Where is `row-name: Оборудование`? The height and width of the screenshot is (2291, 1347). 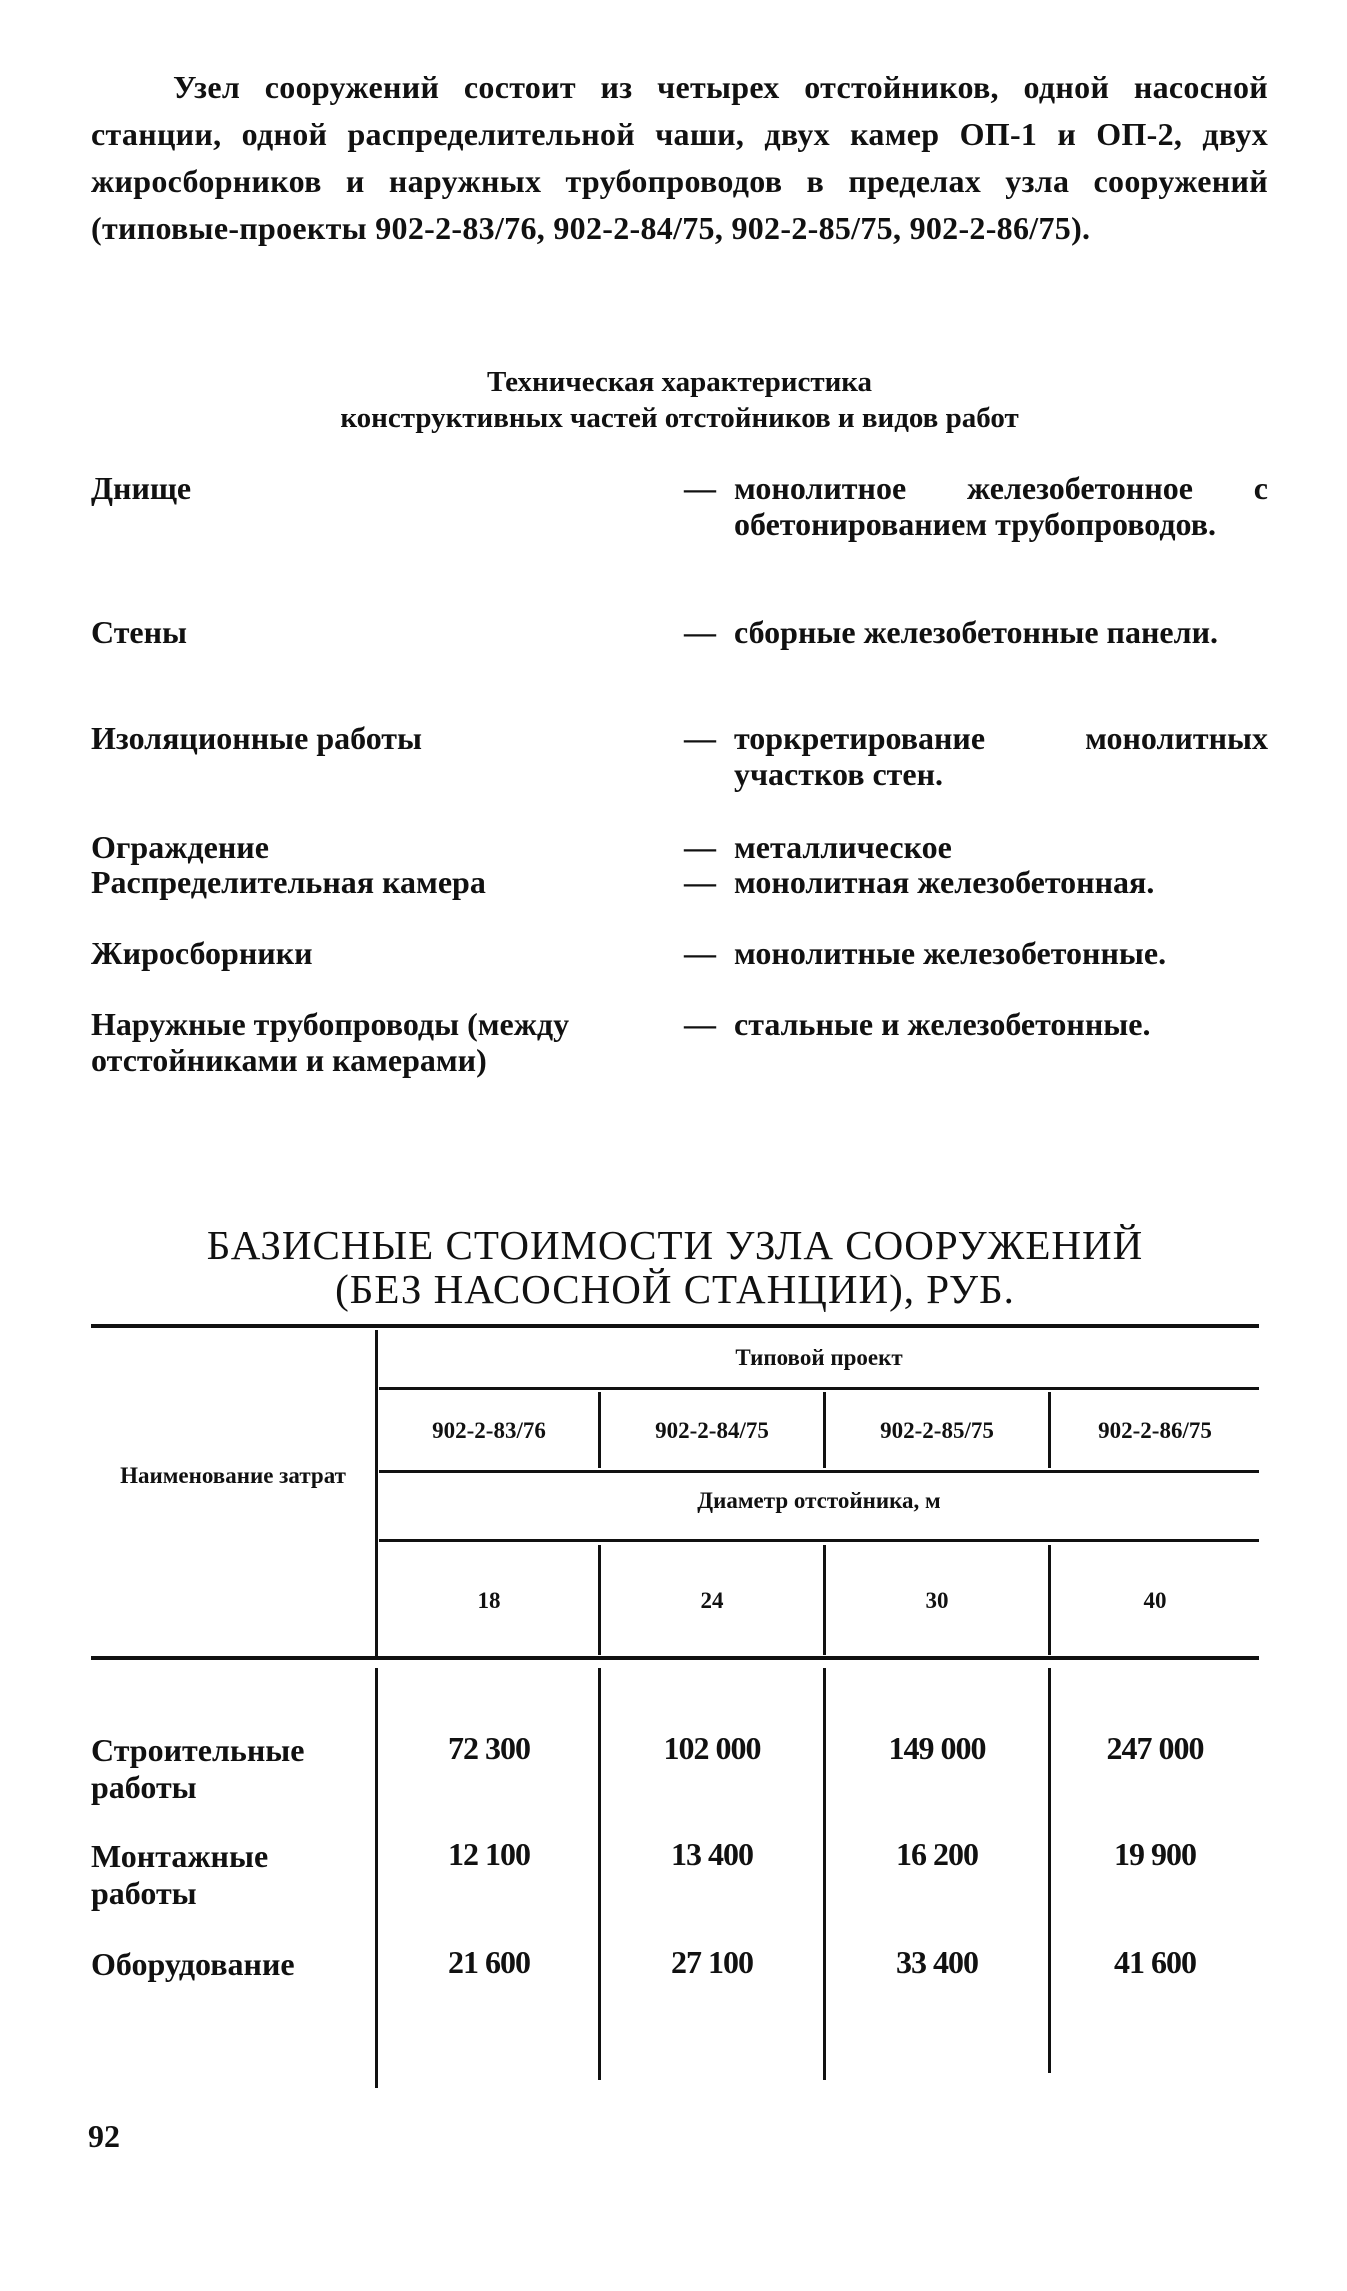 row-name: Оборудование is located at coordinates (193, 1964).